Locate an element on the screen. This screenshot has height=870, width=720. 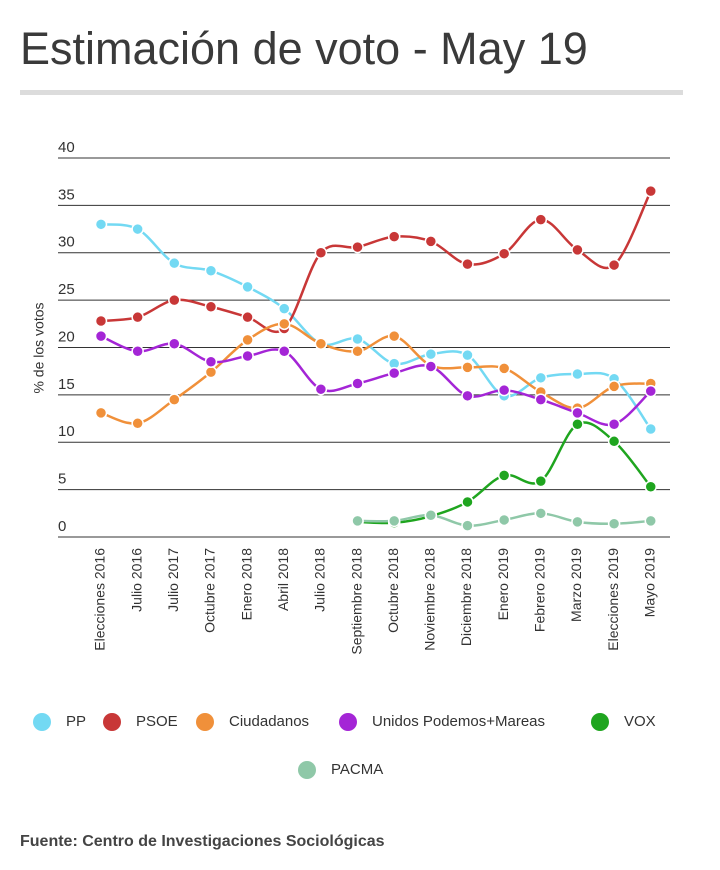
y-tick-label: 20 is located at coordinates (66, 336).